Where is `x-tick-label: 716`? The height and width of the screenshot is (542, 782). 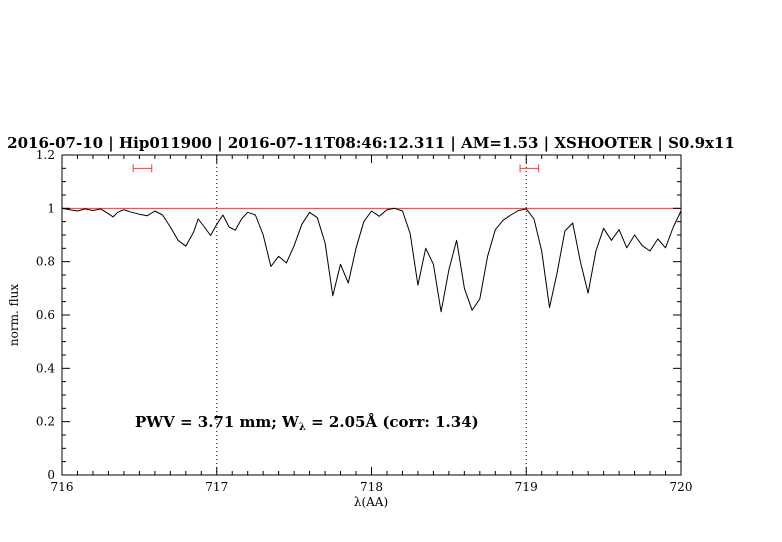
x-tick-label: 716 is located at coordinates (62, 487).